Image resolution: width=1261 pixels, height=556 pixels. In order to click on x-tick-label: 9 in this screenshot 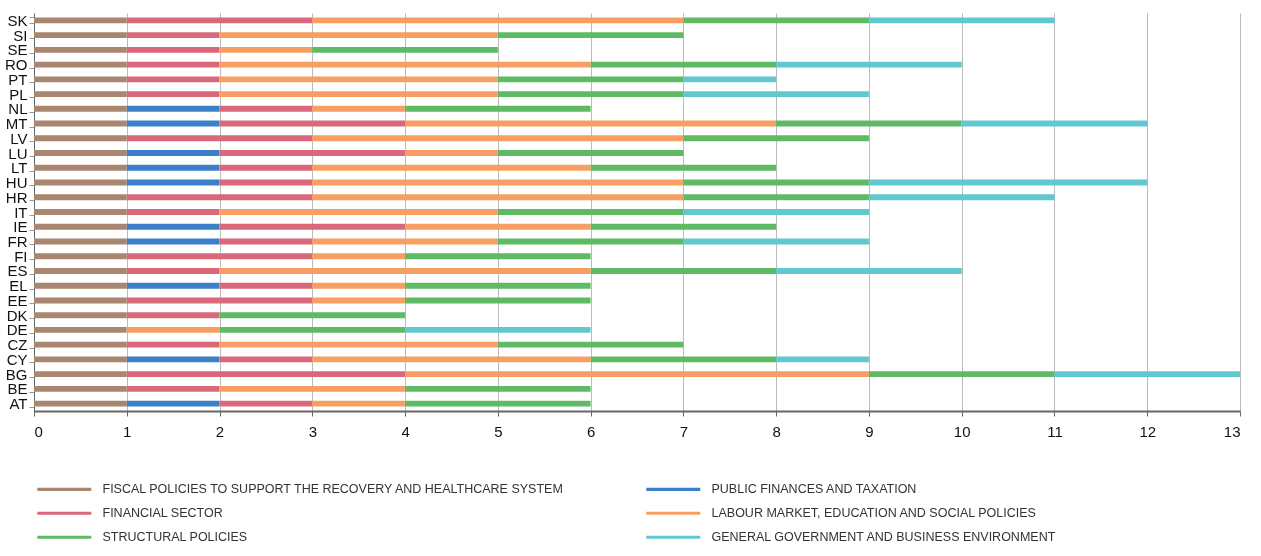, I will do `click(869, 431)`.